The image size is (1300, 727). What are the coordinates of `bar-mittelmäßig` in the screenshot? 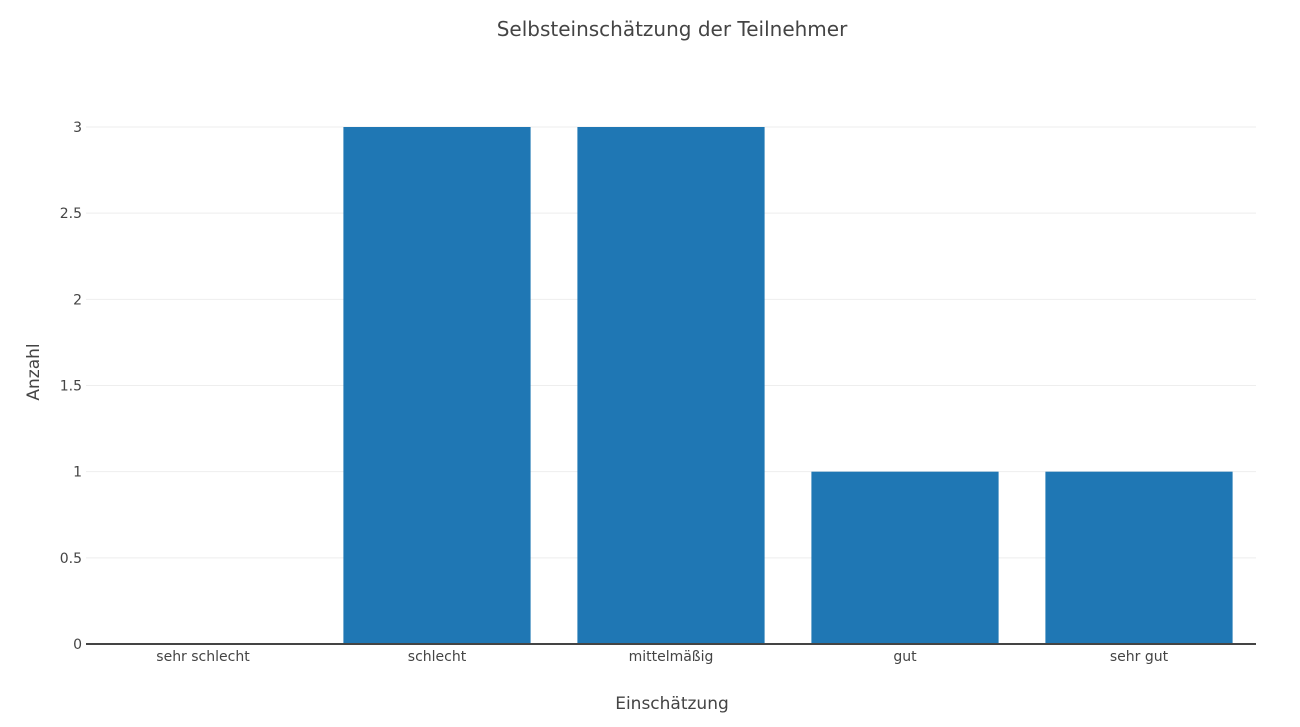 It's located at (671, 385).